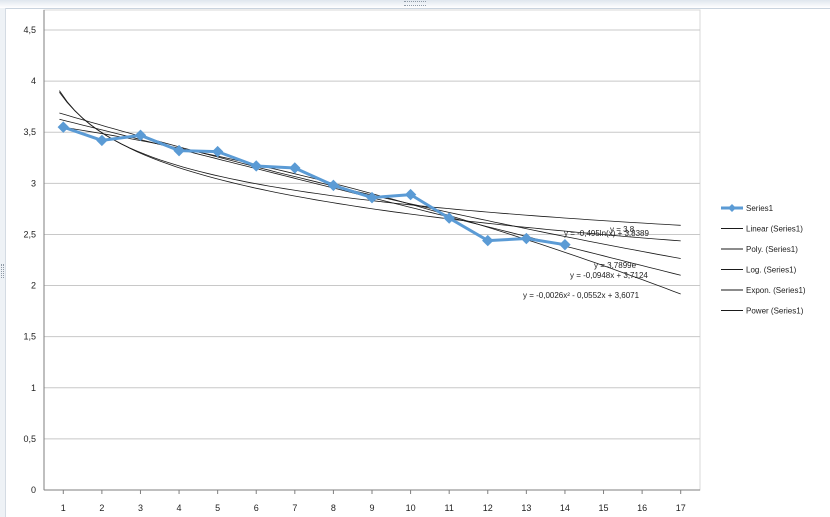  I want to click on x-tick-label: 9, so click(371, 508).